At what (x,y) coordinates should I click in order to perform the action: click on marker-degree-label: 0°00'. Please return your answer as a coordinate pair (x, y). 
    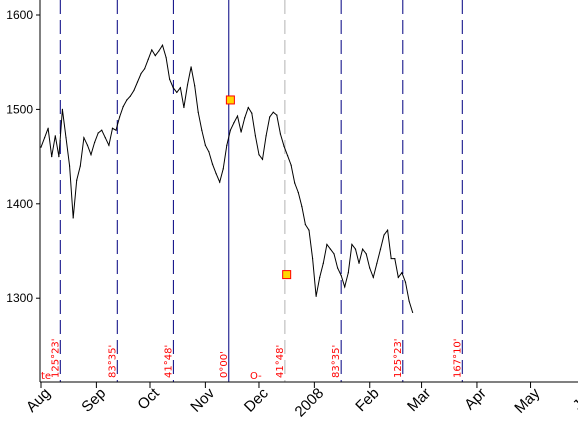
    Looking at the image, I should click on (224, 364).